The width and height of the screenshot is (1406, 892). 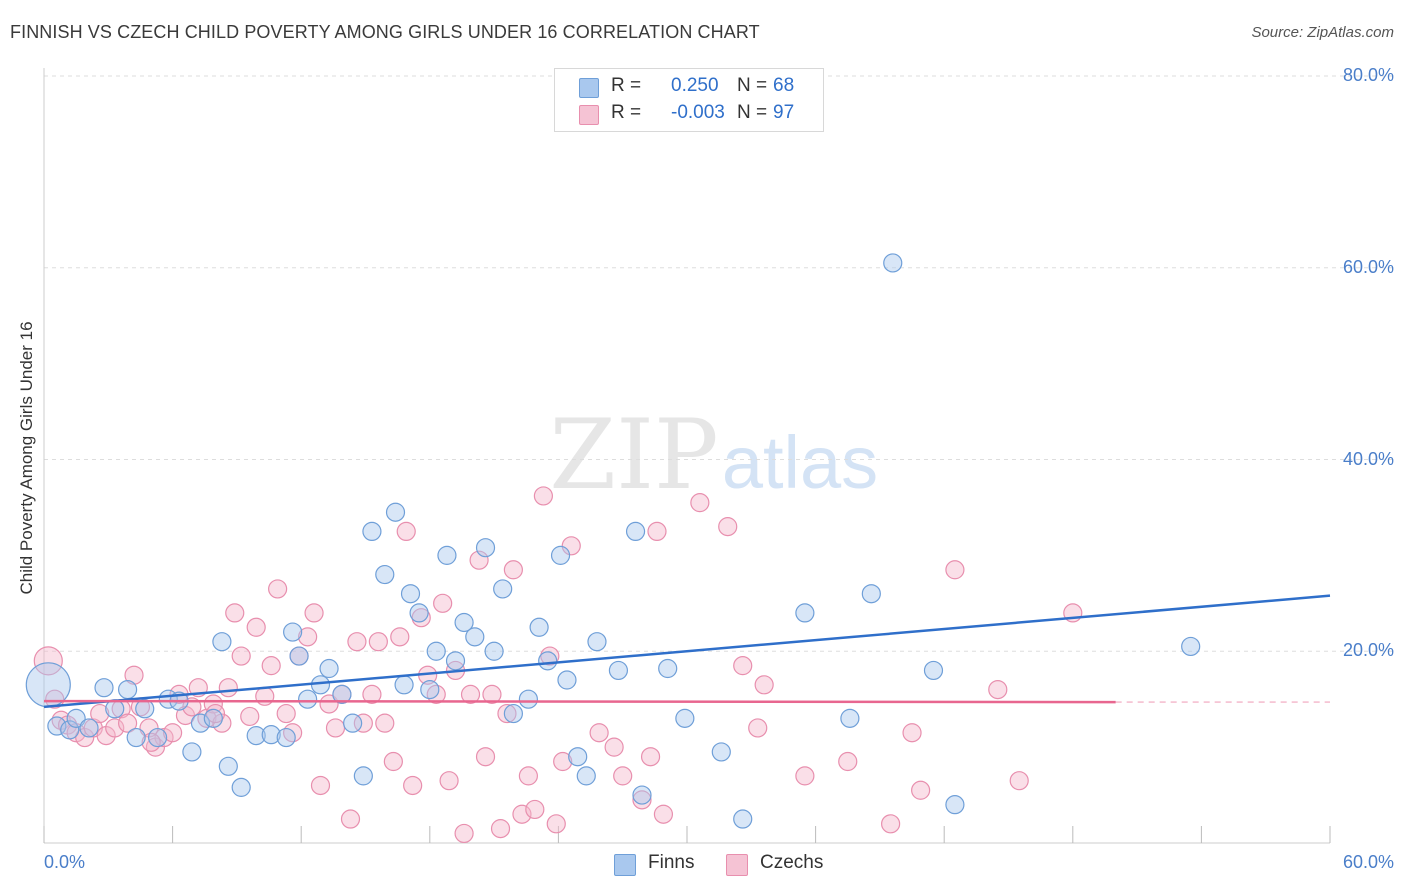 What do you see at coordinates (1368, 650) in the screenshot?
I see `y-tick-label: 20.0%` at bounding box center [1368, 650].